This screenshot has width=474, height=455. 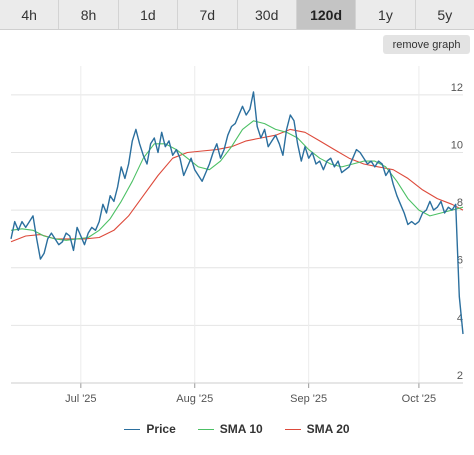 What do you see at coordinates (460, 203) in the screenshot?
I see `y-tick-label: 8` at bounding box center [460, 203].